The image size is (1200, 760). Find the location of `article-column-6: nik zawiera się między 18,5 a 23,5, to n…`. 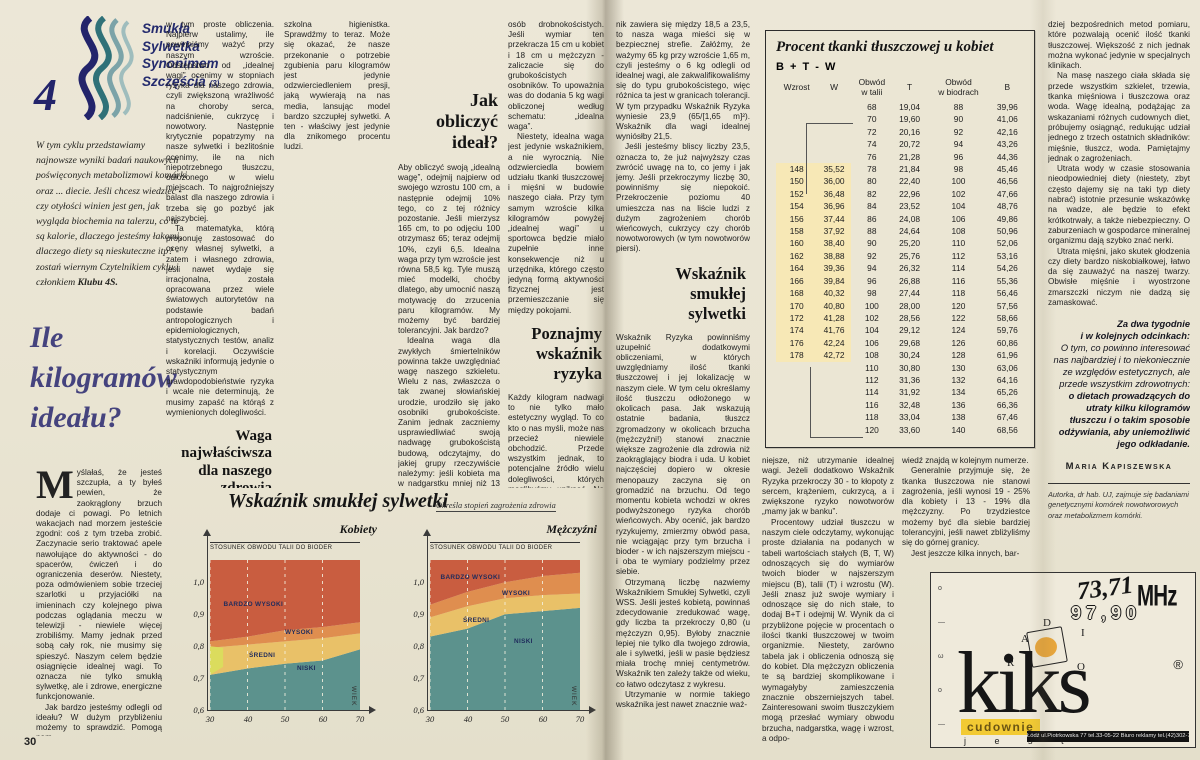

article-column-6: nik zawiera się między 18,5 a 23,5, to n… is located at coordinates (683, 388).